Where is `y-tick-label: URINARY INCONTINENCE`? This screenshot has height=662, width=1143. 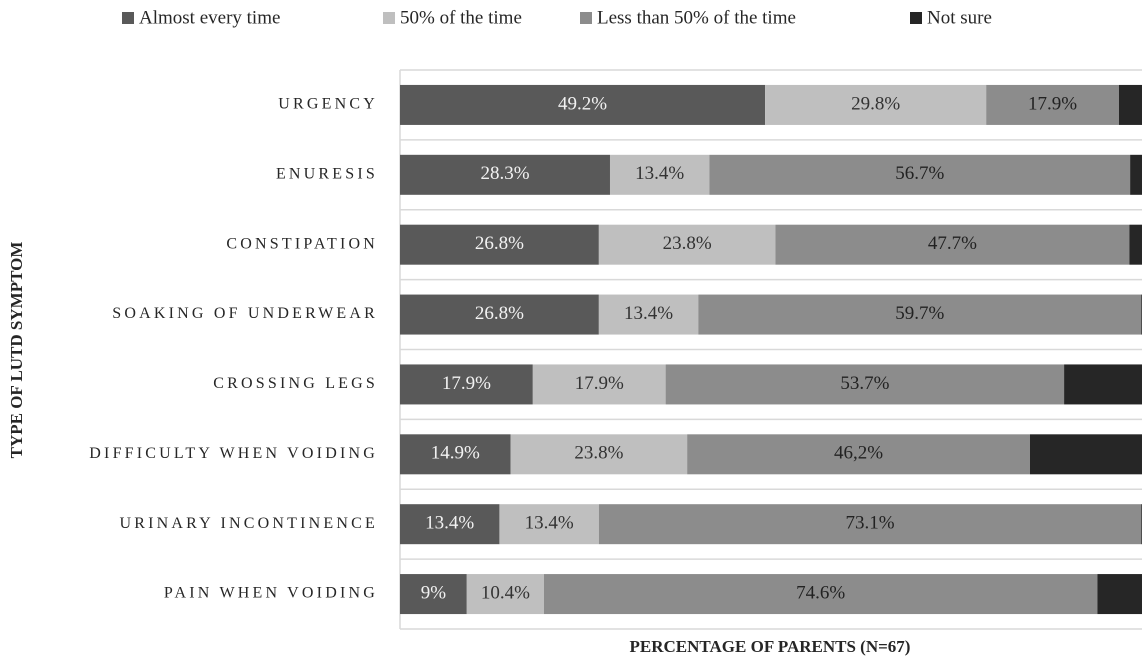 y-tick-label: URINARY INCONTINENCE is located at coordinates (248, 523).